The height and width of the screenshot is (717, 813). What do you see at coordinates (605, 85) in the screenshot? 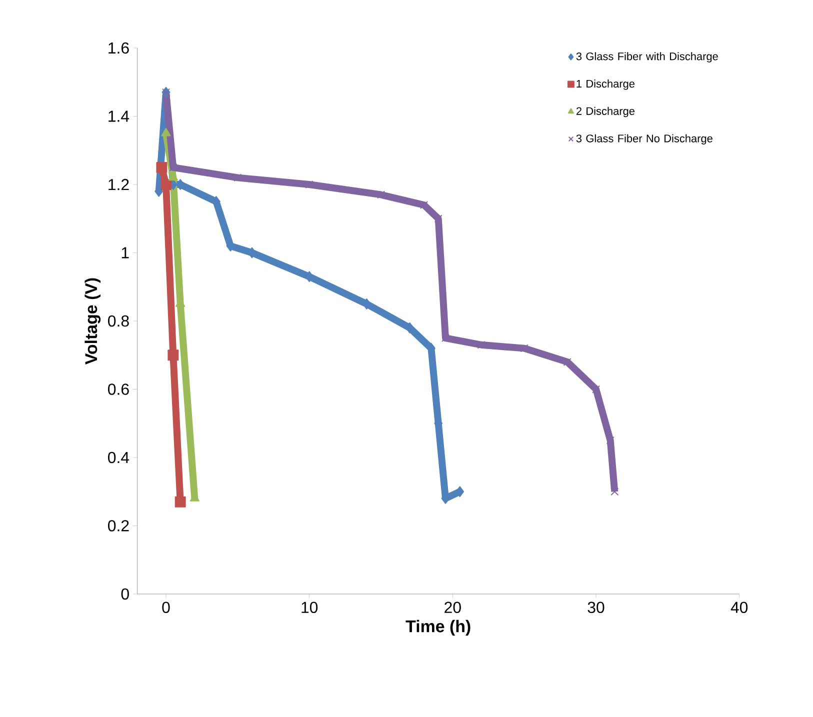
I see `legend-label: 1 Discharge` at bounding box center [605, 85].